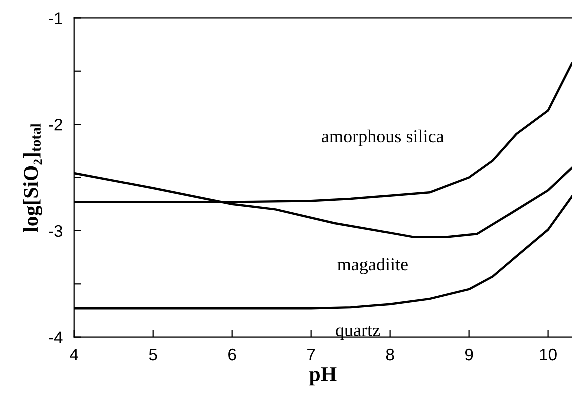  Describe the element at coordinates (390, 354) in the screenshot. I see `x-tick-label: 8` at that location.